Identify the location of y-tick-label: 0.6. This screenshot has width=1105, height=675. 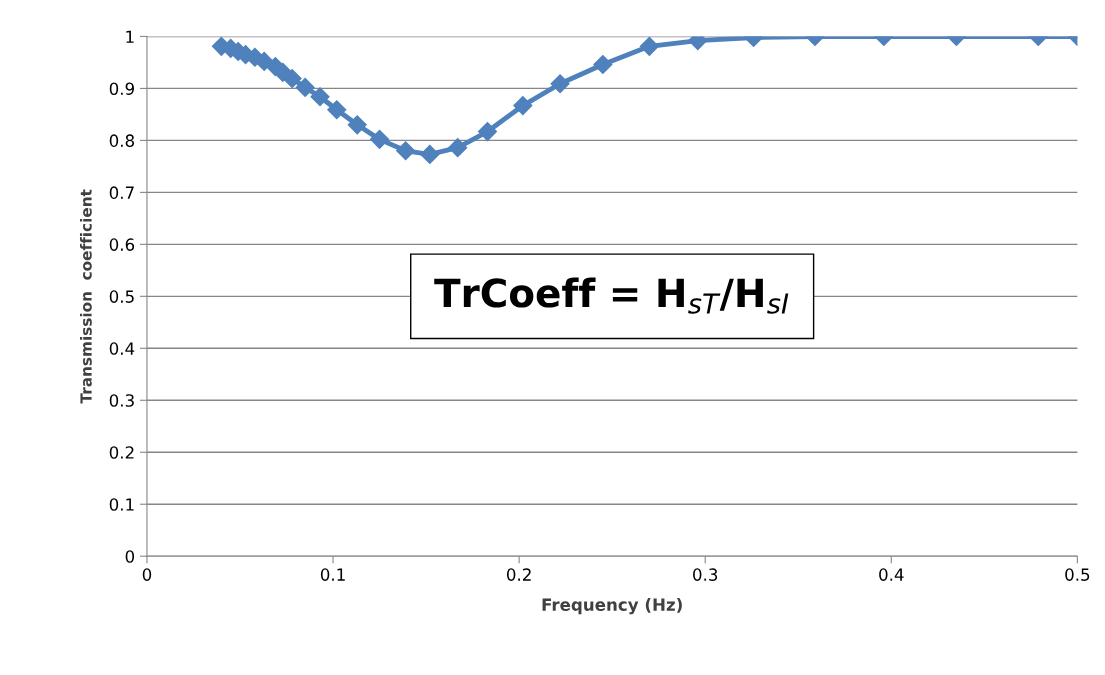
(122, 244).